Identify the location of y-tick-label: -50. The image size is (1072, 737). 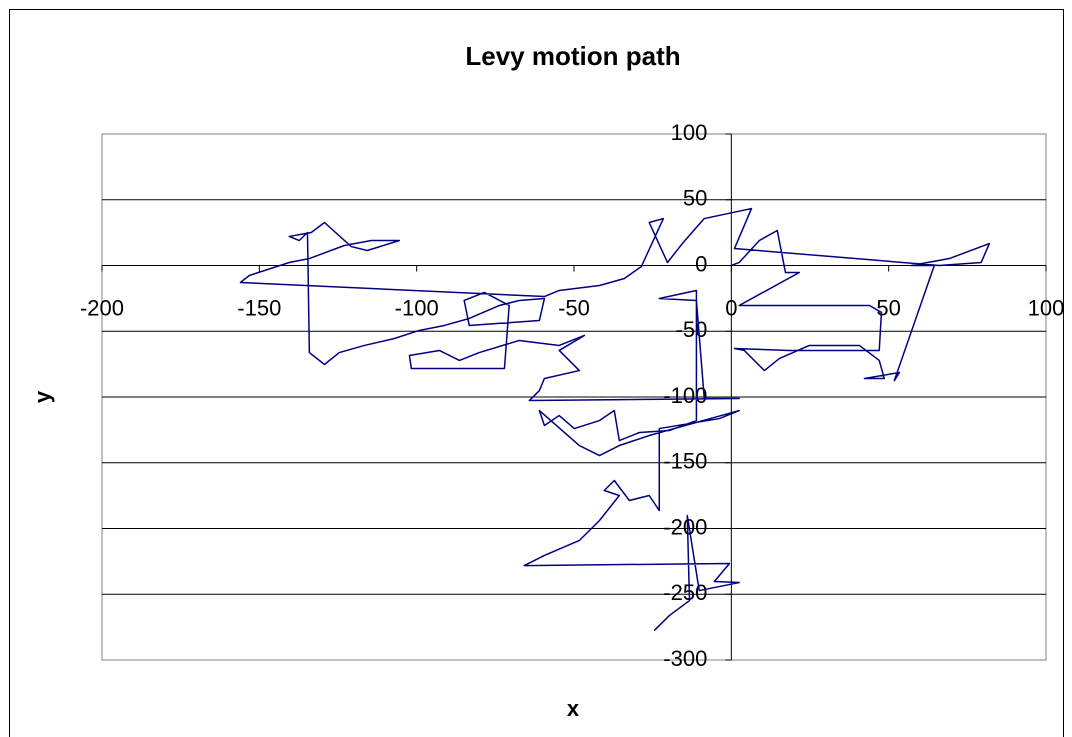
(692, 329).